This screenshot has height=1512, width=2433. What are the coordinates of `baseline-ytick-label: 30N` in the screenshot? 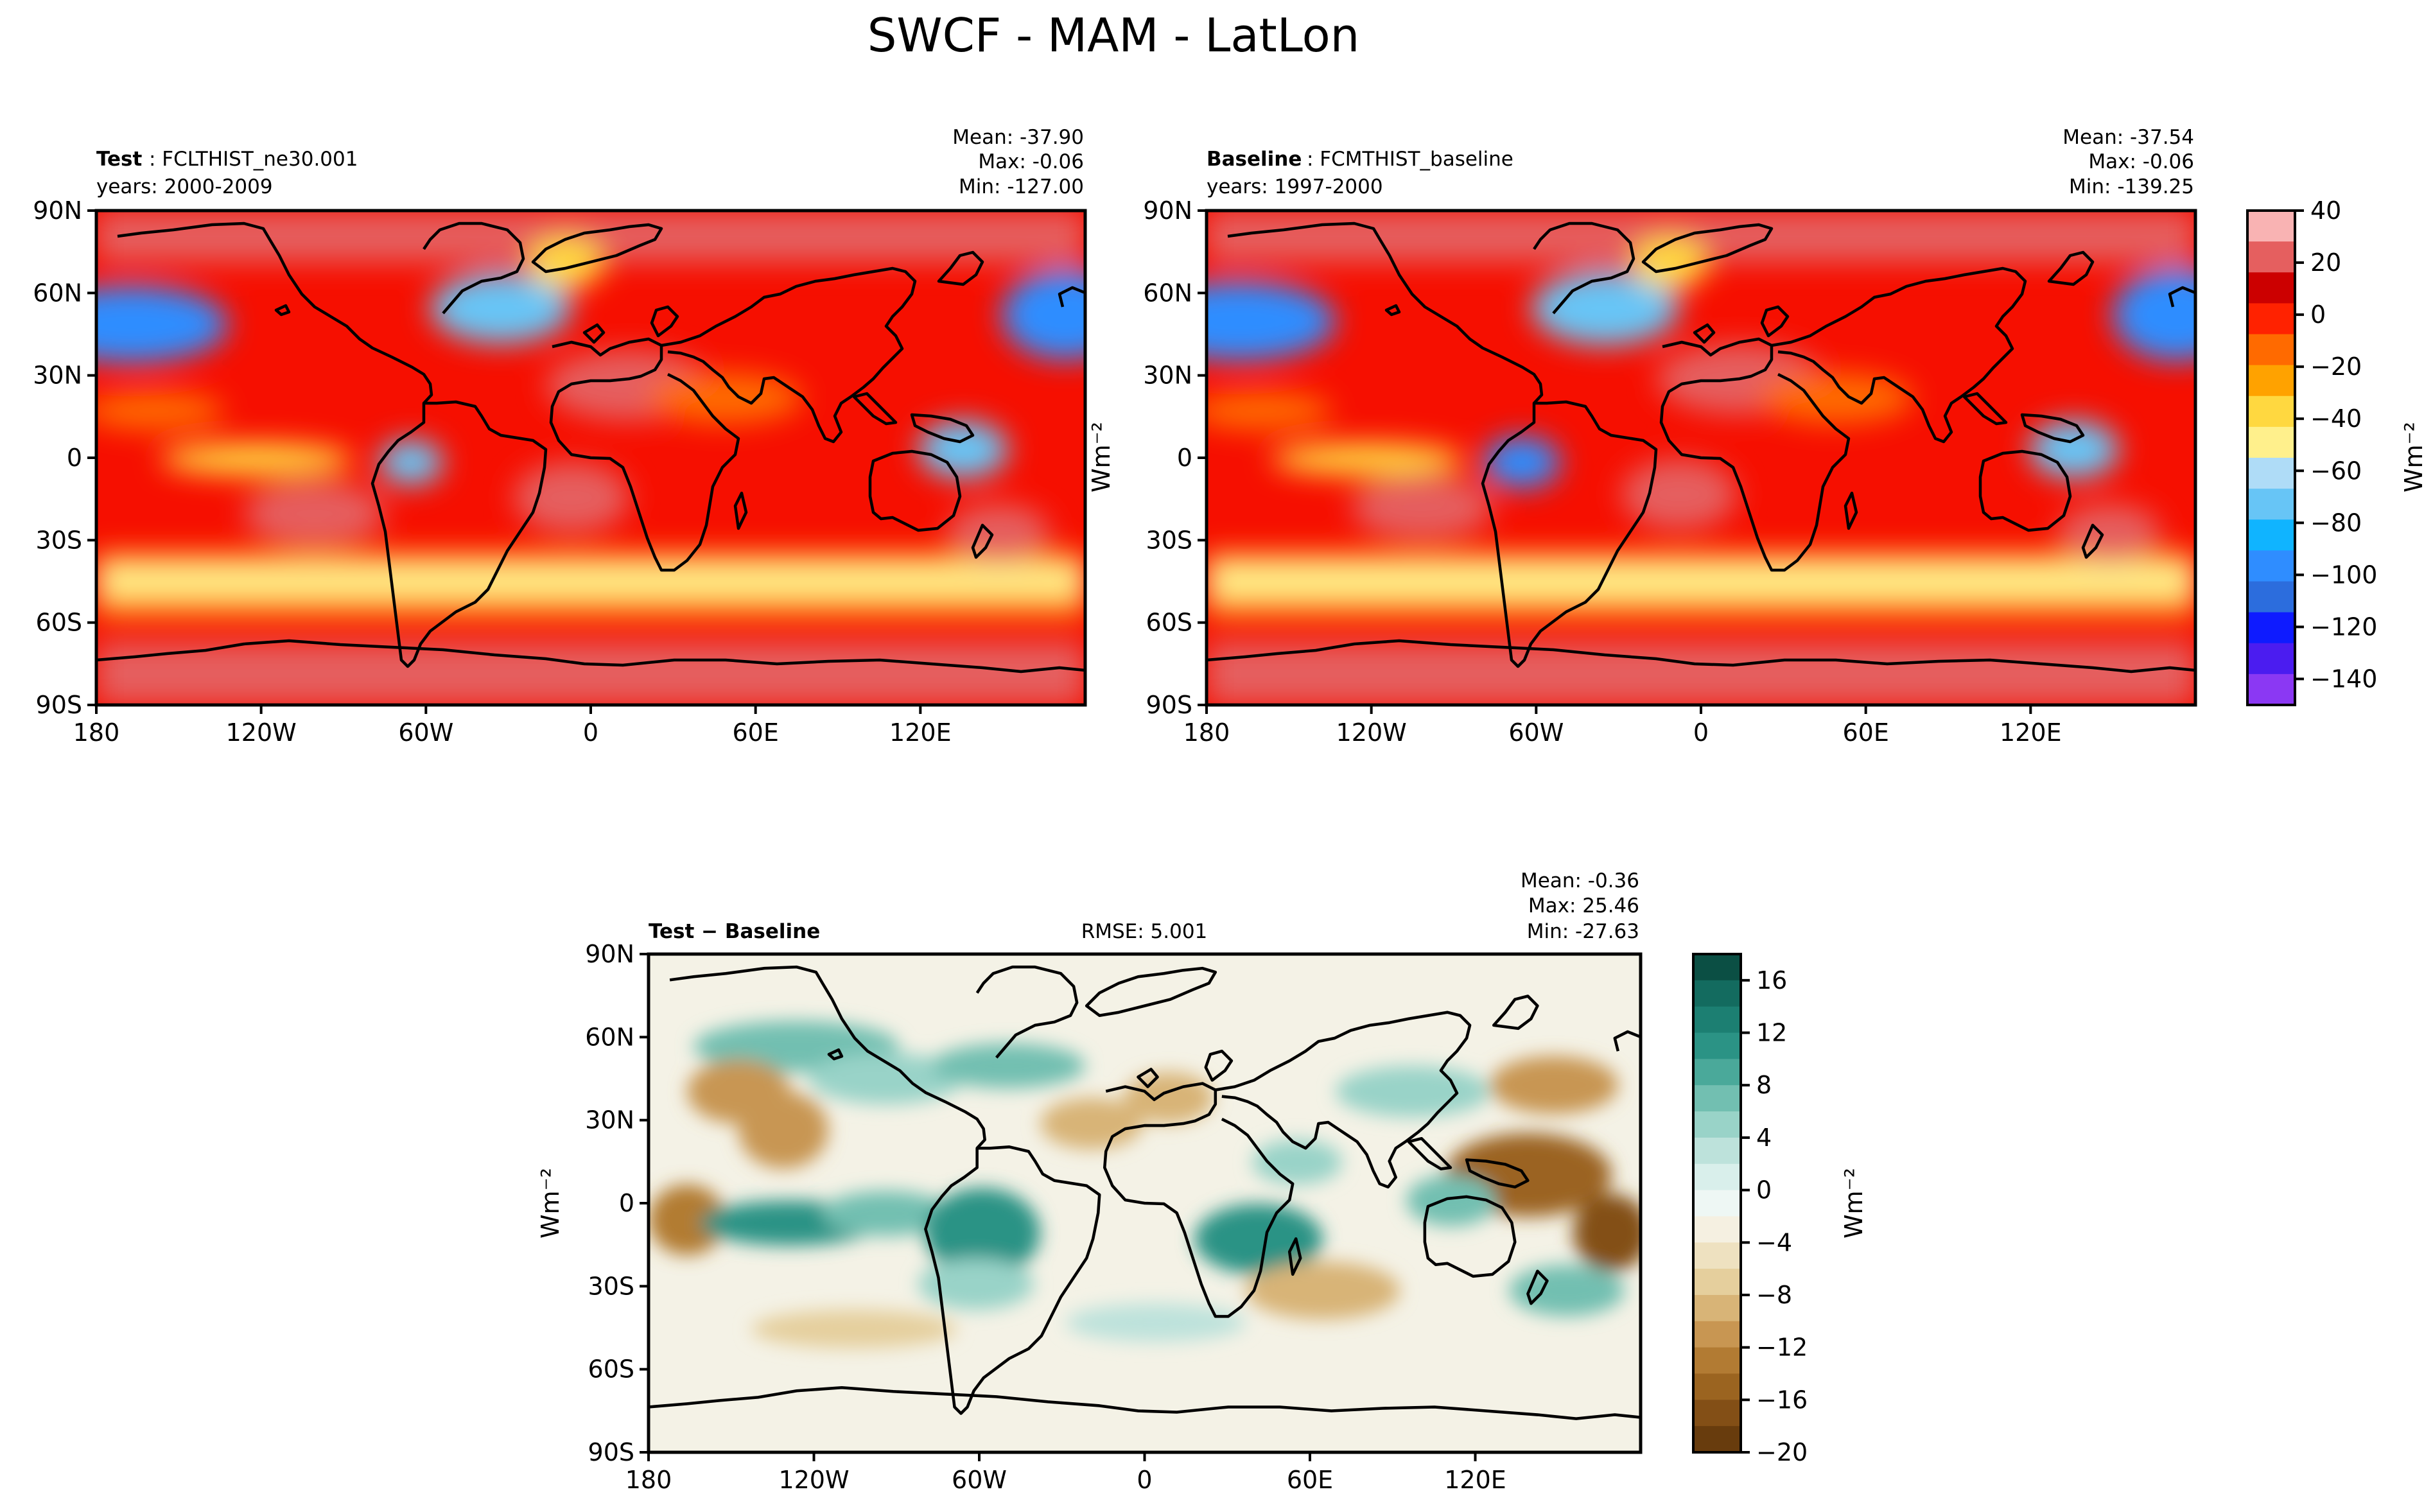 It's located at (1167, 375).